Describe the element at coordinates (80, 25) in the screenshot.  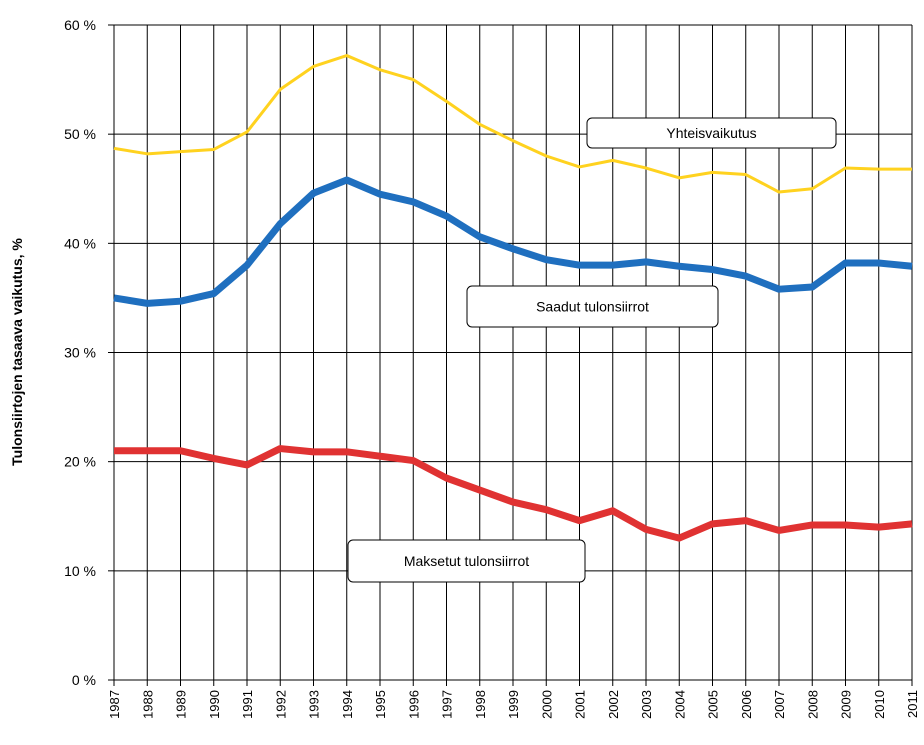
I see `y-tick-label: 60 %` at that location.